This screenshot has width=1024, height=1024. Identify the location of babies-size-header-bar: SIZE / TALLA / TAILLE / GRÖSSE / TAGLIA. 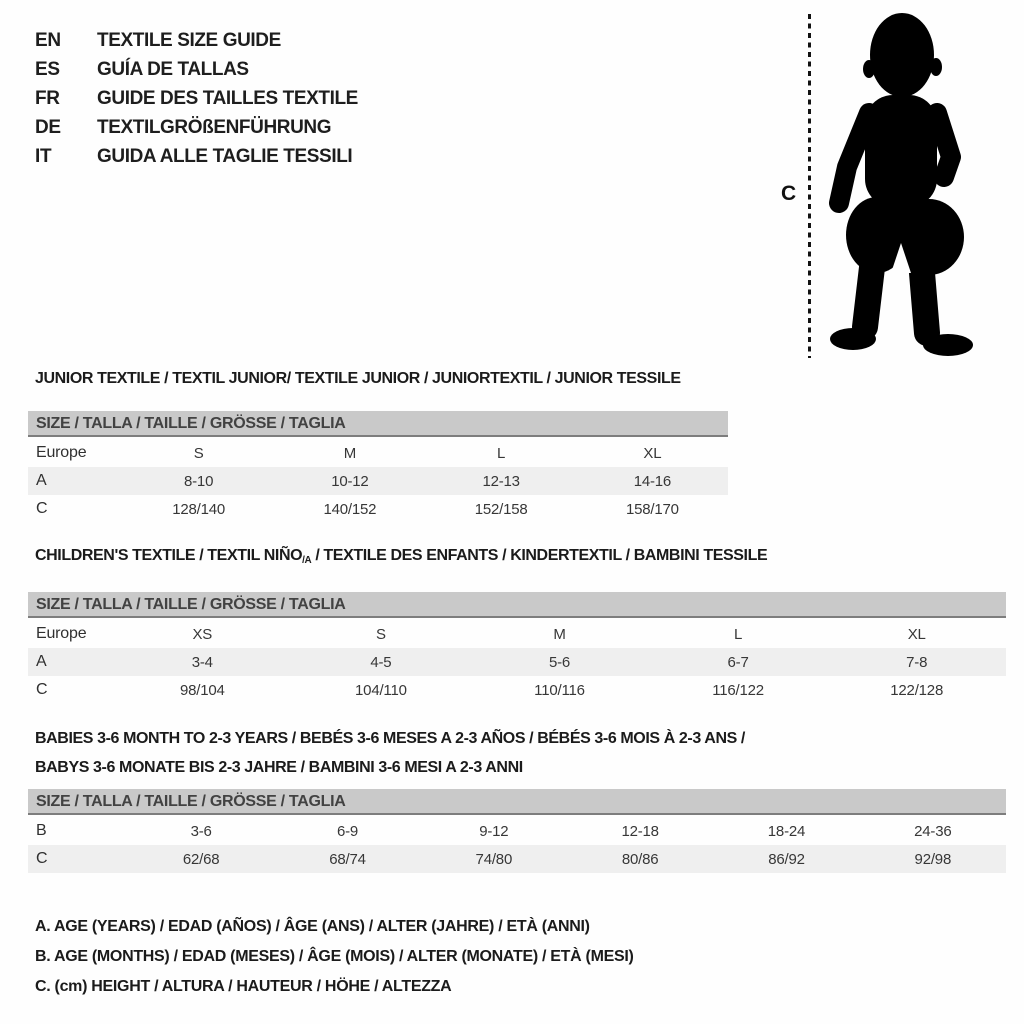
(517, 802).